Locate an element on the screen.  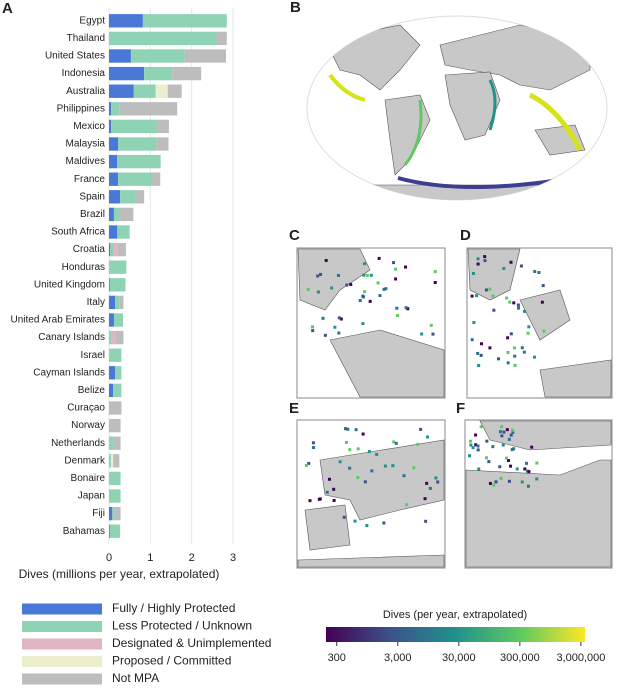
panel-label: E is located at coordinates (294, 408).